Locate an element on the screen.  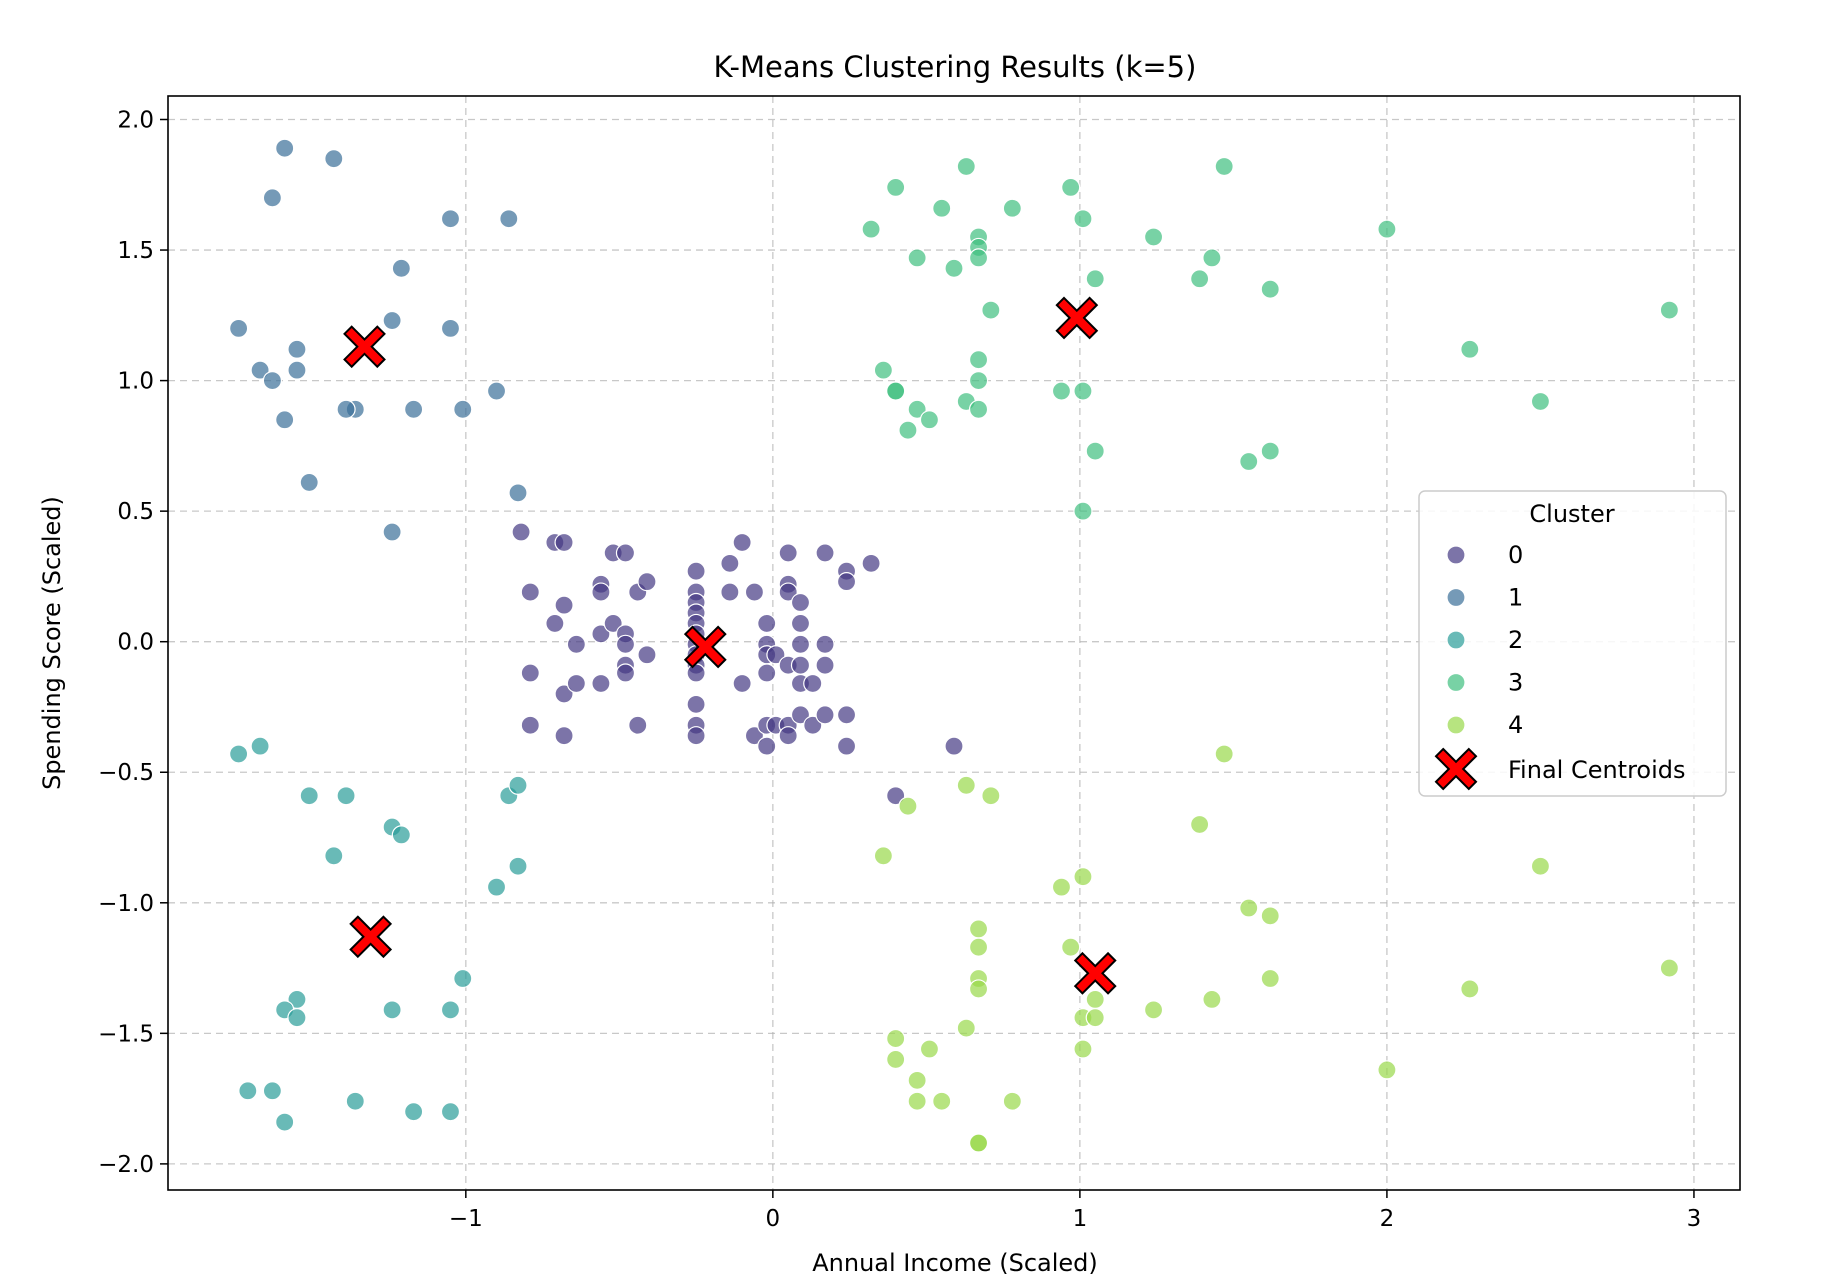
legend-marker-centroids is located at coordinates (1456, 769).